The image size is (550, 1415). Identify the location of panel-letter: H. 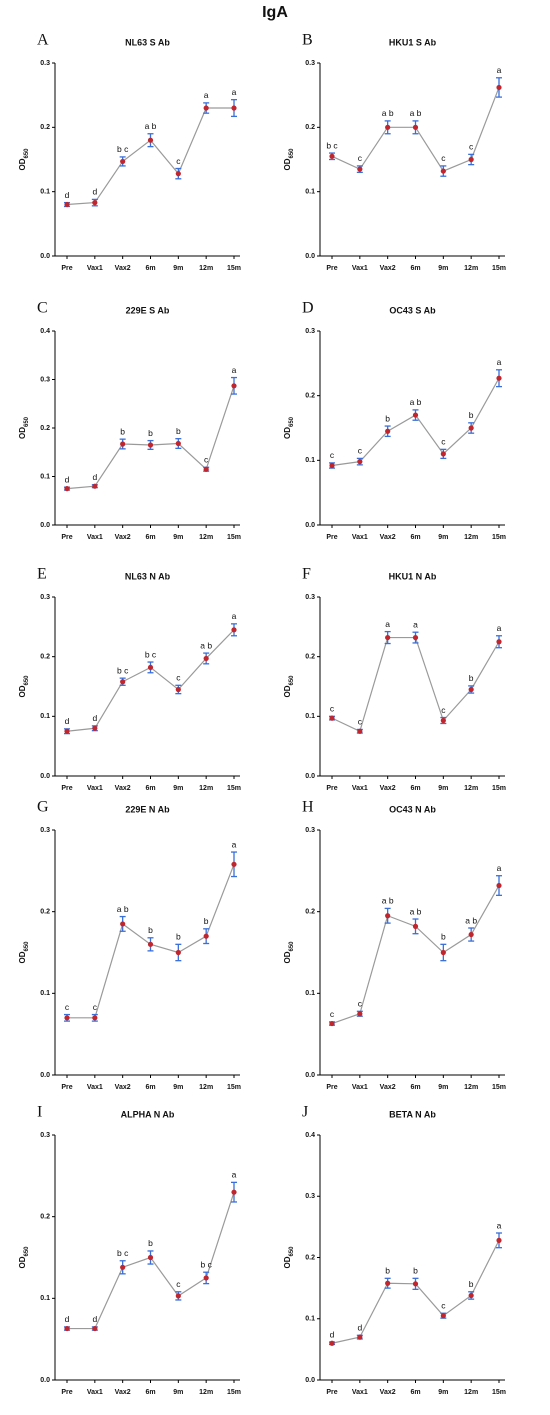
(308, 807).